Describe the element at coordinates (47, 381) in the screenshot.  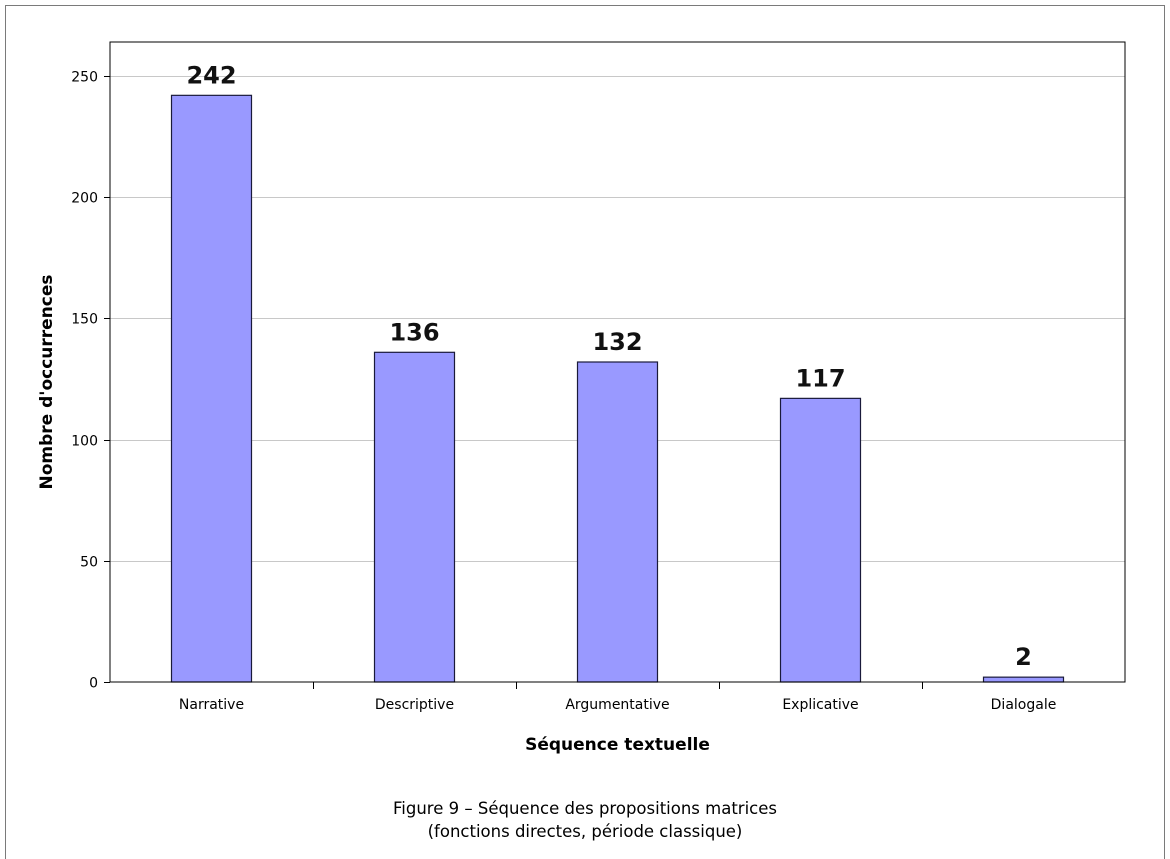
I see `y-axis-title: Nombre d'occurrences` at that location.